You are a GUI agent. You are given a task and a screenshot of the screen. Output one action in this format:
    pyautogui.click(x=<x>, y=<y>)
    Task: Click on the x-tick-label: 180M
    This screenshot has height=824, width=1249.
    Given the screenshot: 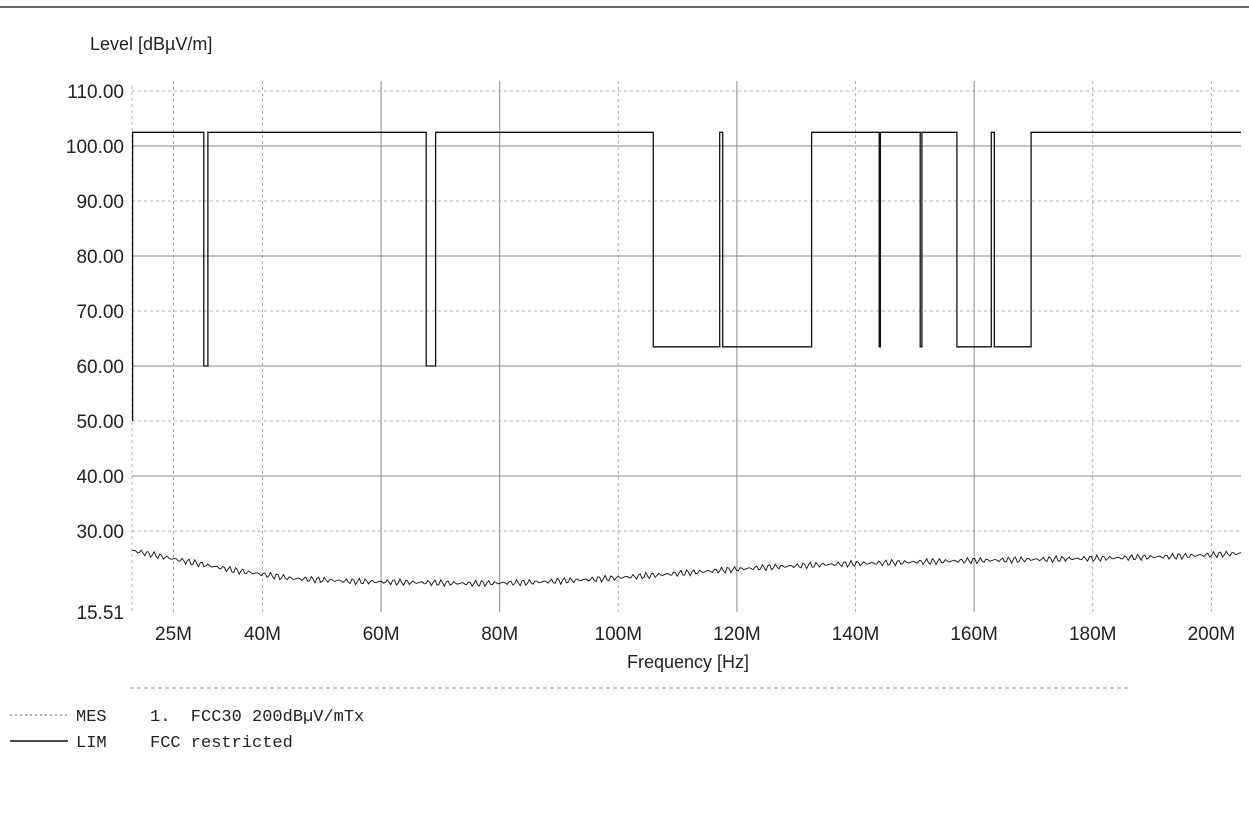 What is the action you would take?
    pyautogui.click(x=1093, y=634)
    